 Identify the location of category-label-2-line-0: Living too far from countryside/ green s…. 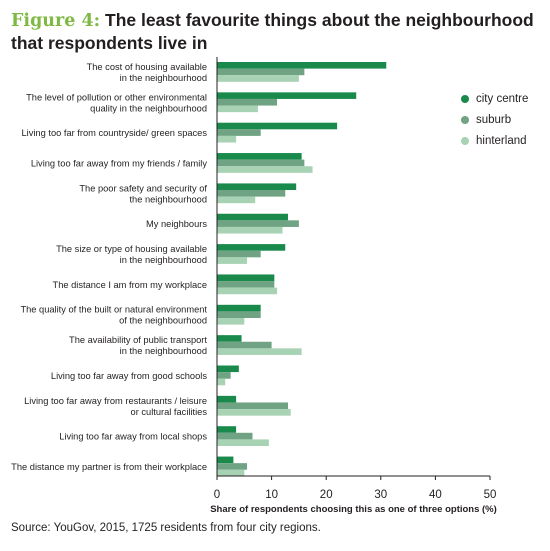
(114, 133).